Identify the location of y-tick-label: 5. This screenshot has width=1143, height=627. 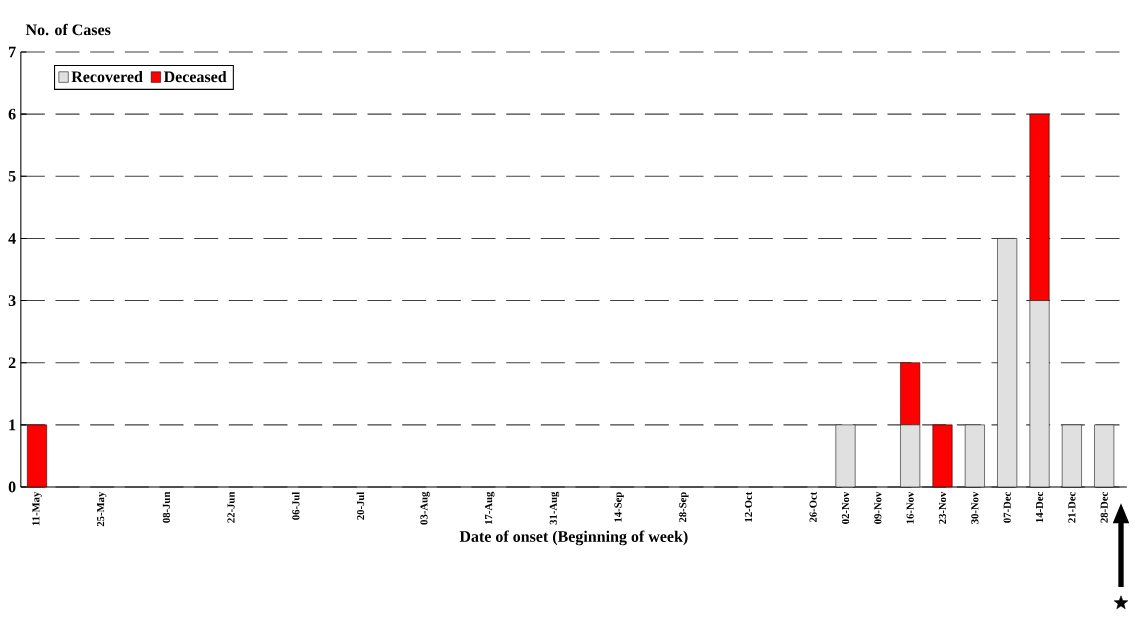
(12, 176).